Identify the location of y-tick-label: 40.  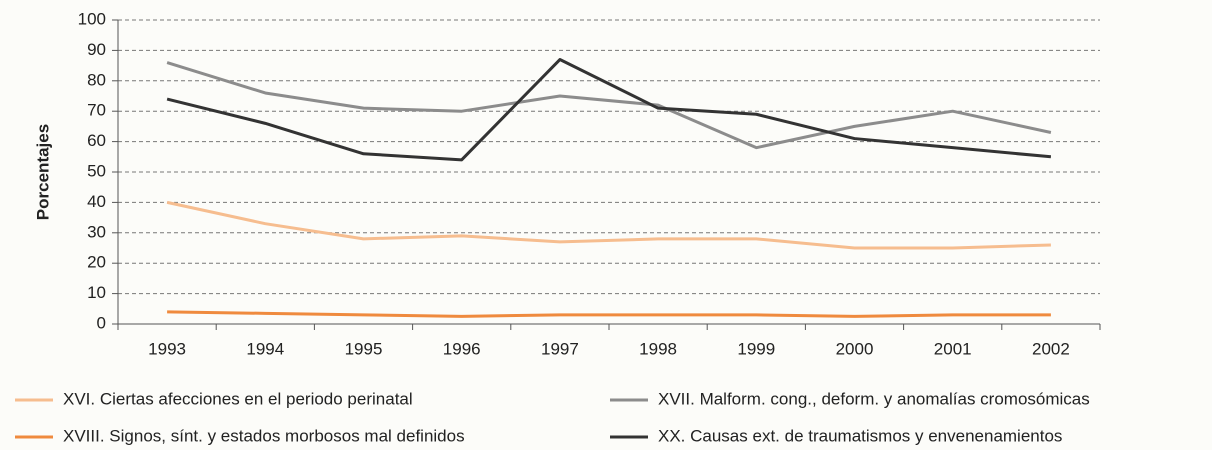
(96, 201).